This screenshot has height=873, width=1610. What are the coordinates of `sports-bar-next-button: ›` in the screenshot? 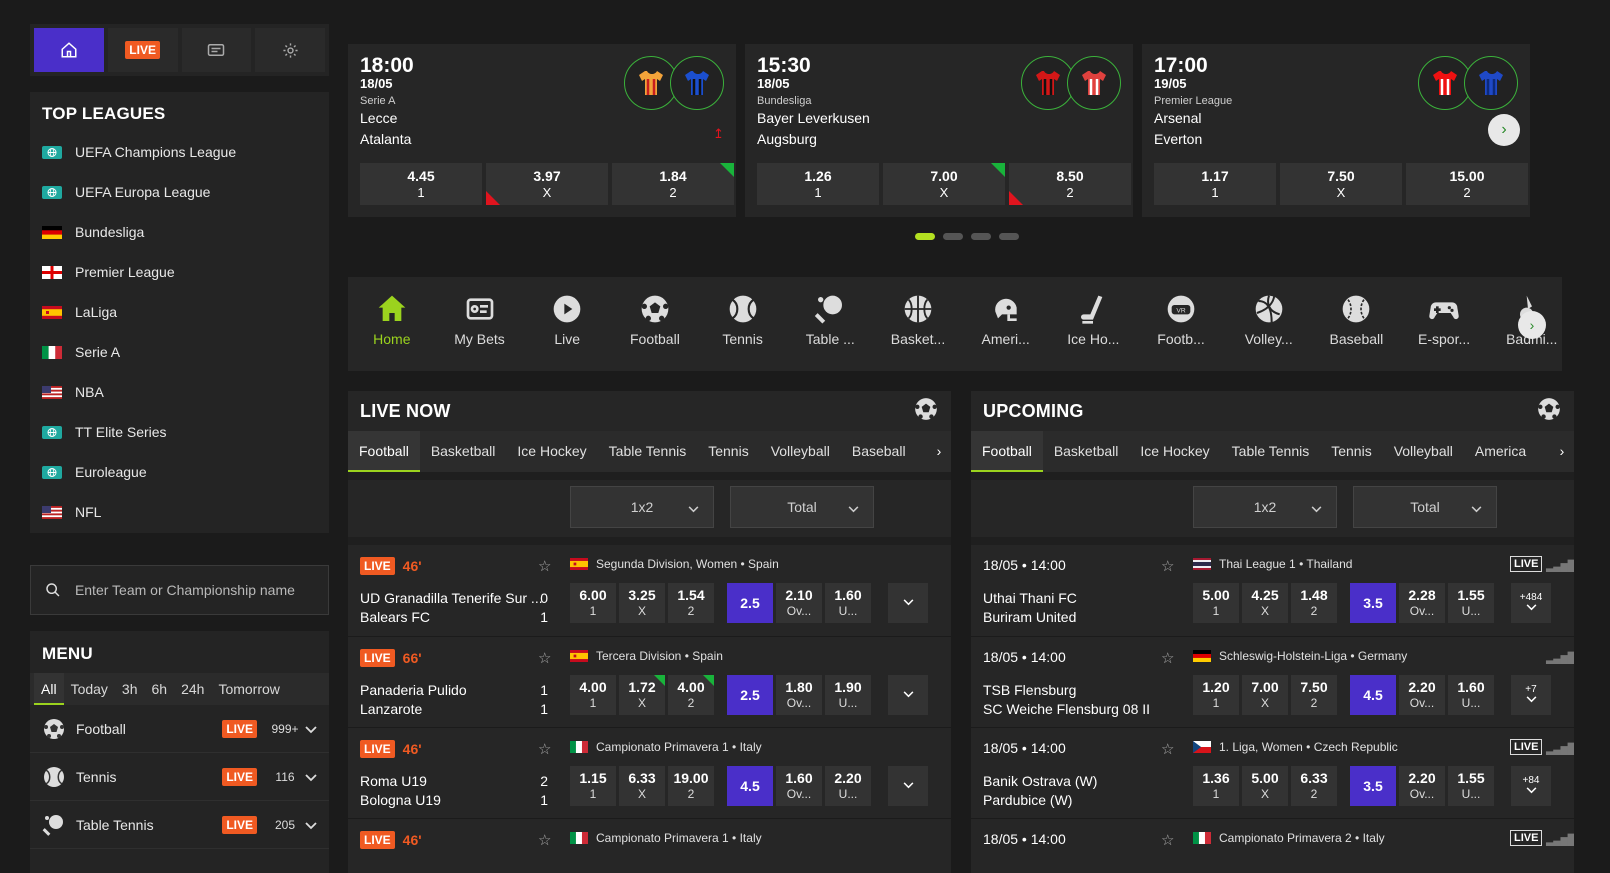 It's located at (1532, 325).